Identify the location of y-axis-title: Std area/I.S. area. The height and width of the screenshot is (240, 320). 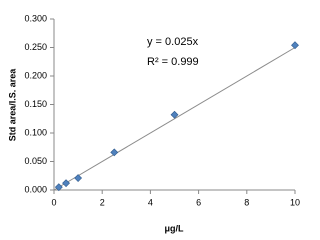
(12, 105).